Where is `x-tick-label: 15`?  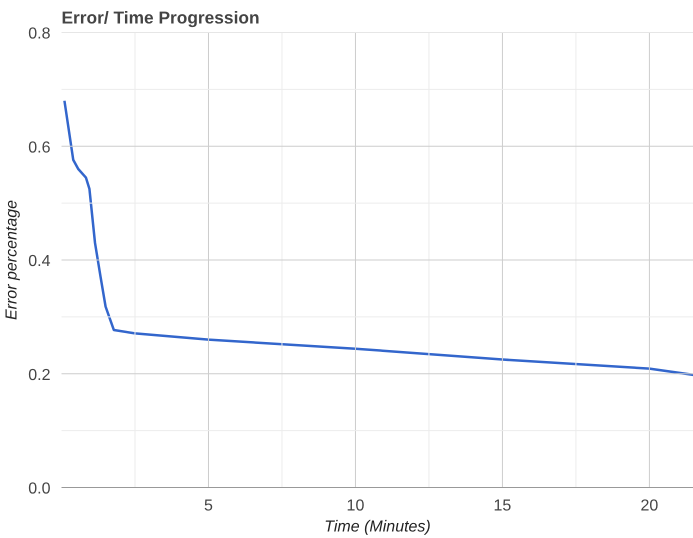 x-tick-label: 15 is located at coordinates (503, 506).